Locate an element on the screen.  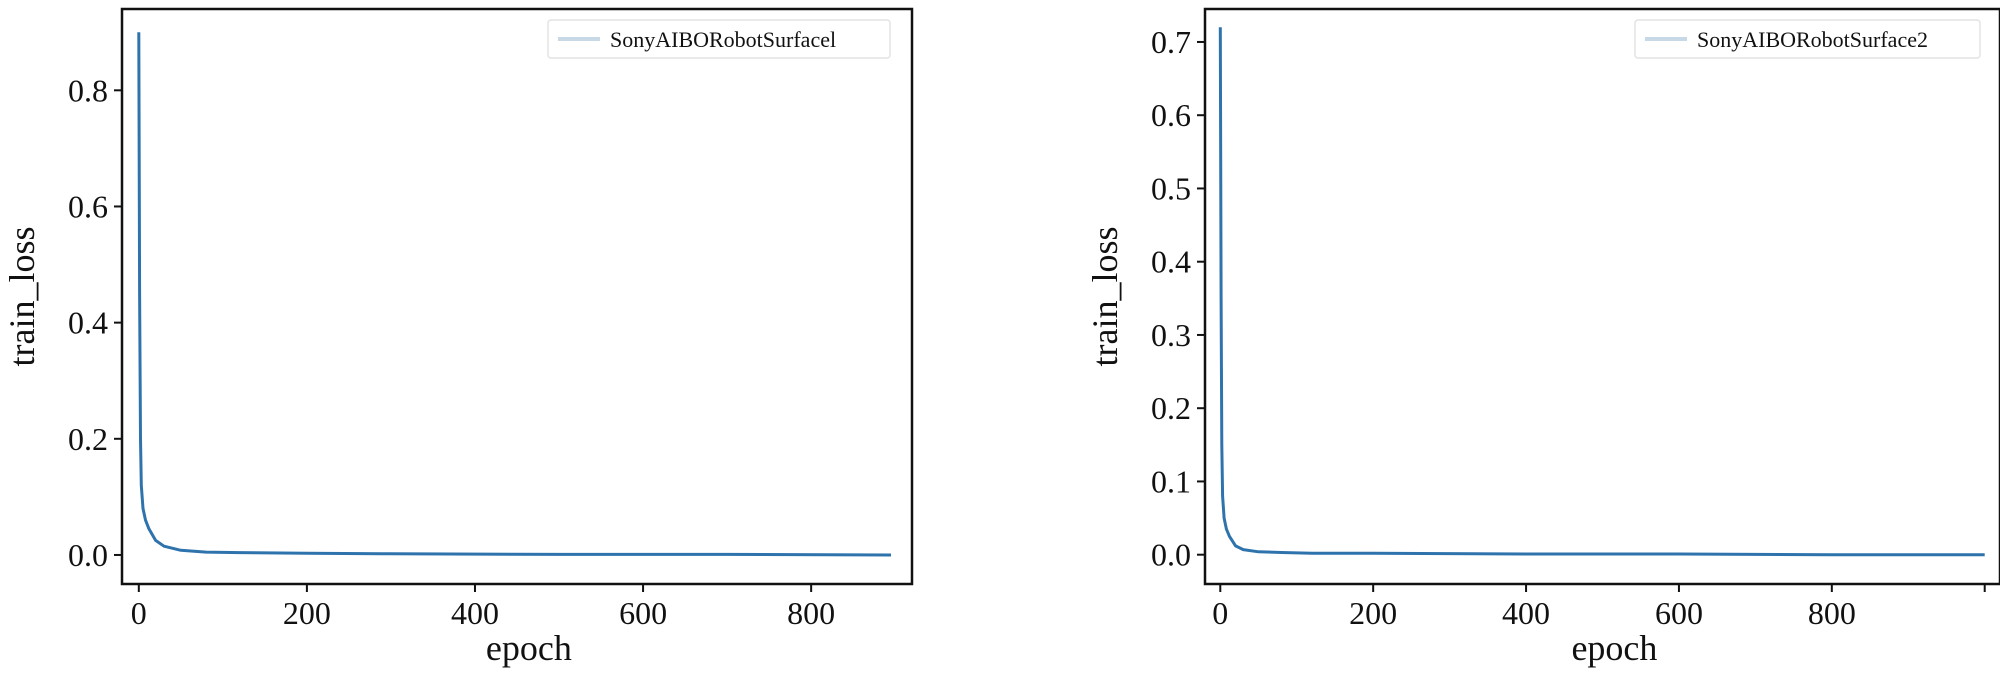
legend: SonyAIBORobotSurfacel is located at coordinates (719, 39).